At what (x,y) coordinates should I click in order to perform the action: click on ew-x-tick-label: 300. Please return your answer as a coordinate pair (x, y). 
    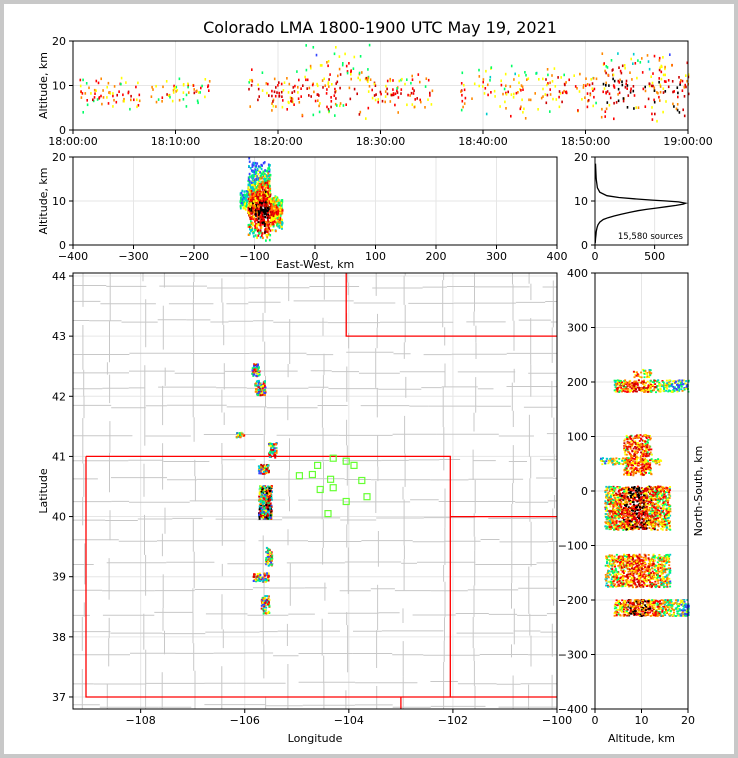
    Looking at the image, I should click on (496, 256).